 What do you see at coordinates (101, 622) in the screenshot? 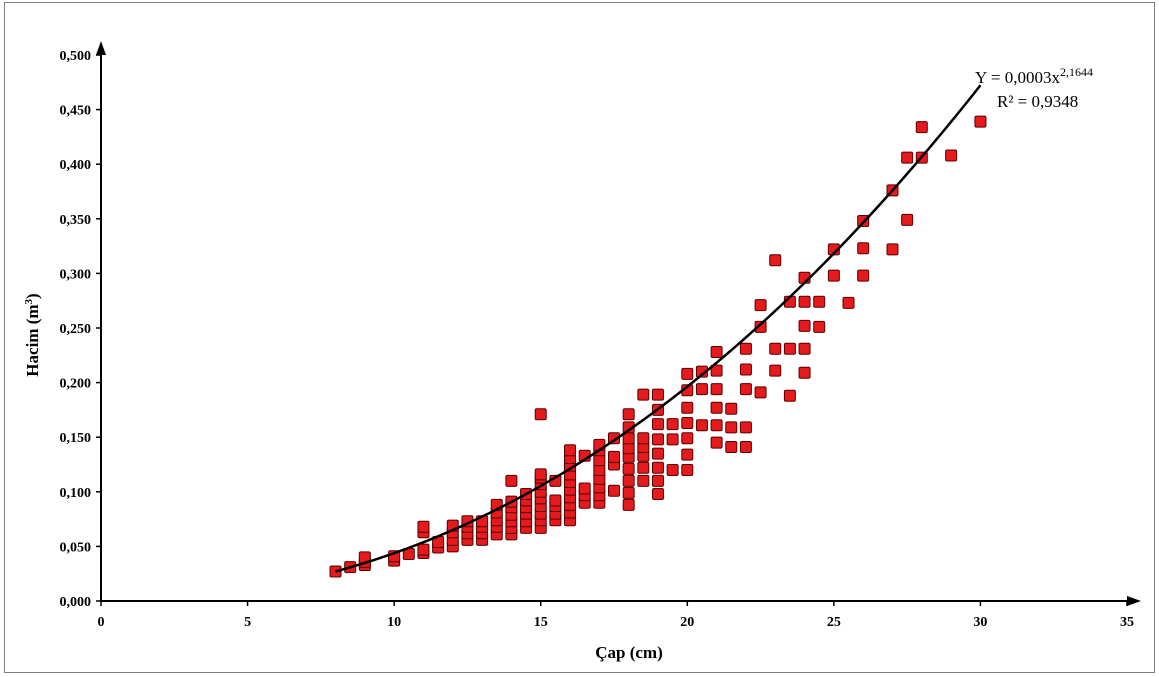
I see `x-tick-label: 0` at bounding box center [101, 622].